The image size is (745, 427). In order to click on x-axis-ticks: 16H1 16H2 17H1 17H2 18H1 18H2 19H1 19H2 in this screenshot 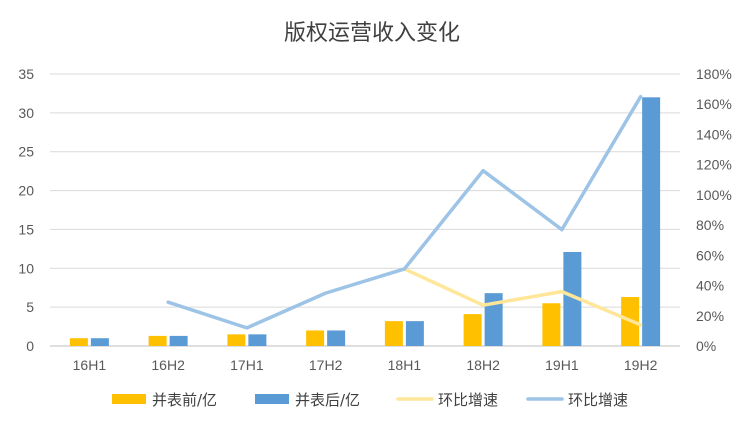, I will do `click(365, 365)`.